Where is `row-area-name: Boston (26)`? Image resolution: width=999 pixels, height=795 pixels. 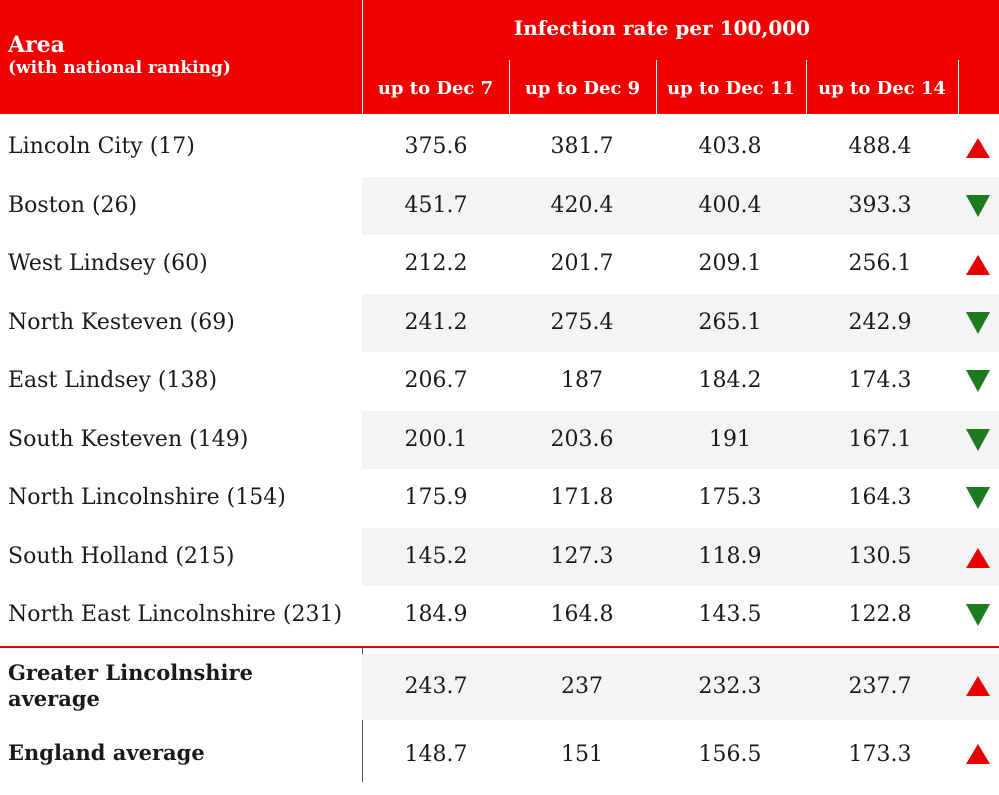 row-area-name: Boston (26) is located at coordinates (73, 205).